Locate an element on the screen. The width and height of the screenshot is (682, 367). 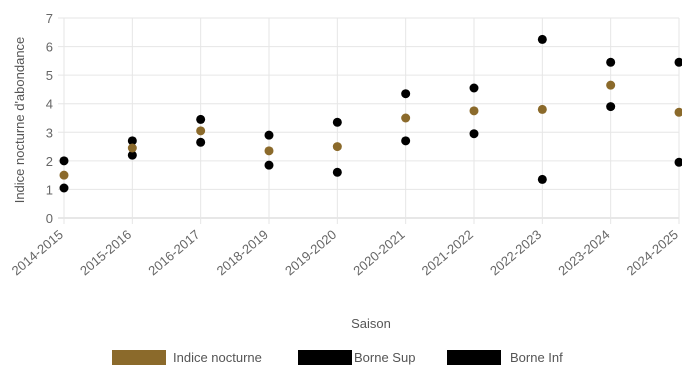
y-tick-label: 2 is located at coordinates (49, 161).